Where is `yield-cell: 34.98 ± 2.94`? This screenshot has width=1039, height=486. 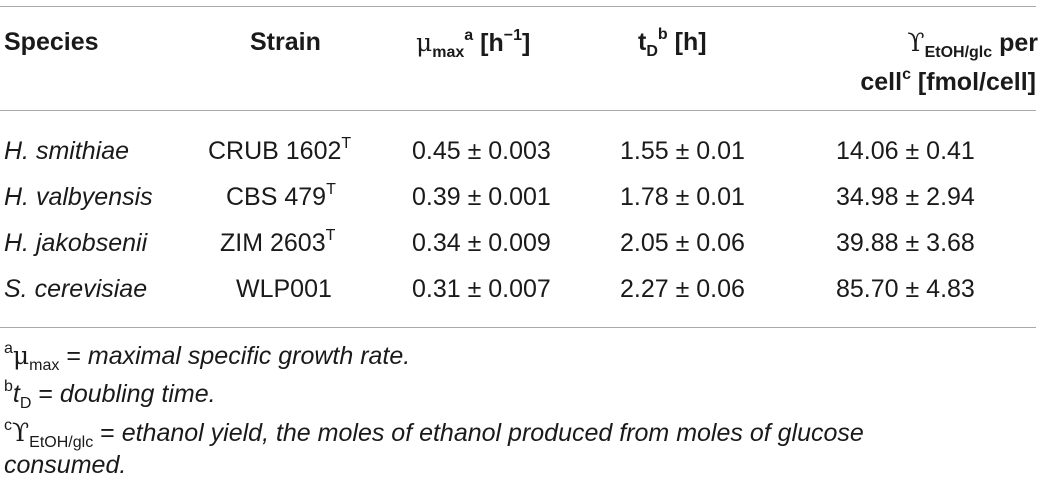
yield-cell: 34.98 ± 2.94 is located at coordinates (905, 197).